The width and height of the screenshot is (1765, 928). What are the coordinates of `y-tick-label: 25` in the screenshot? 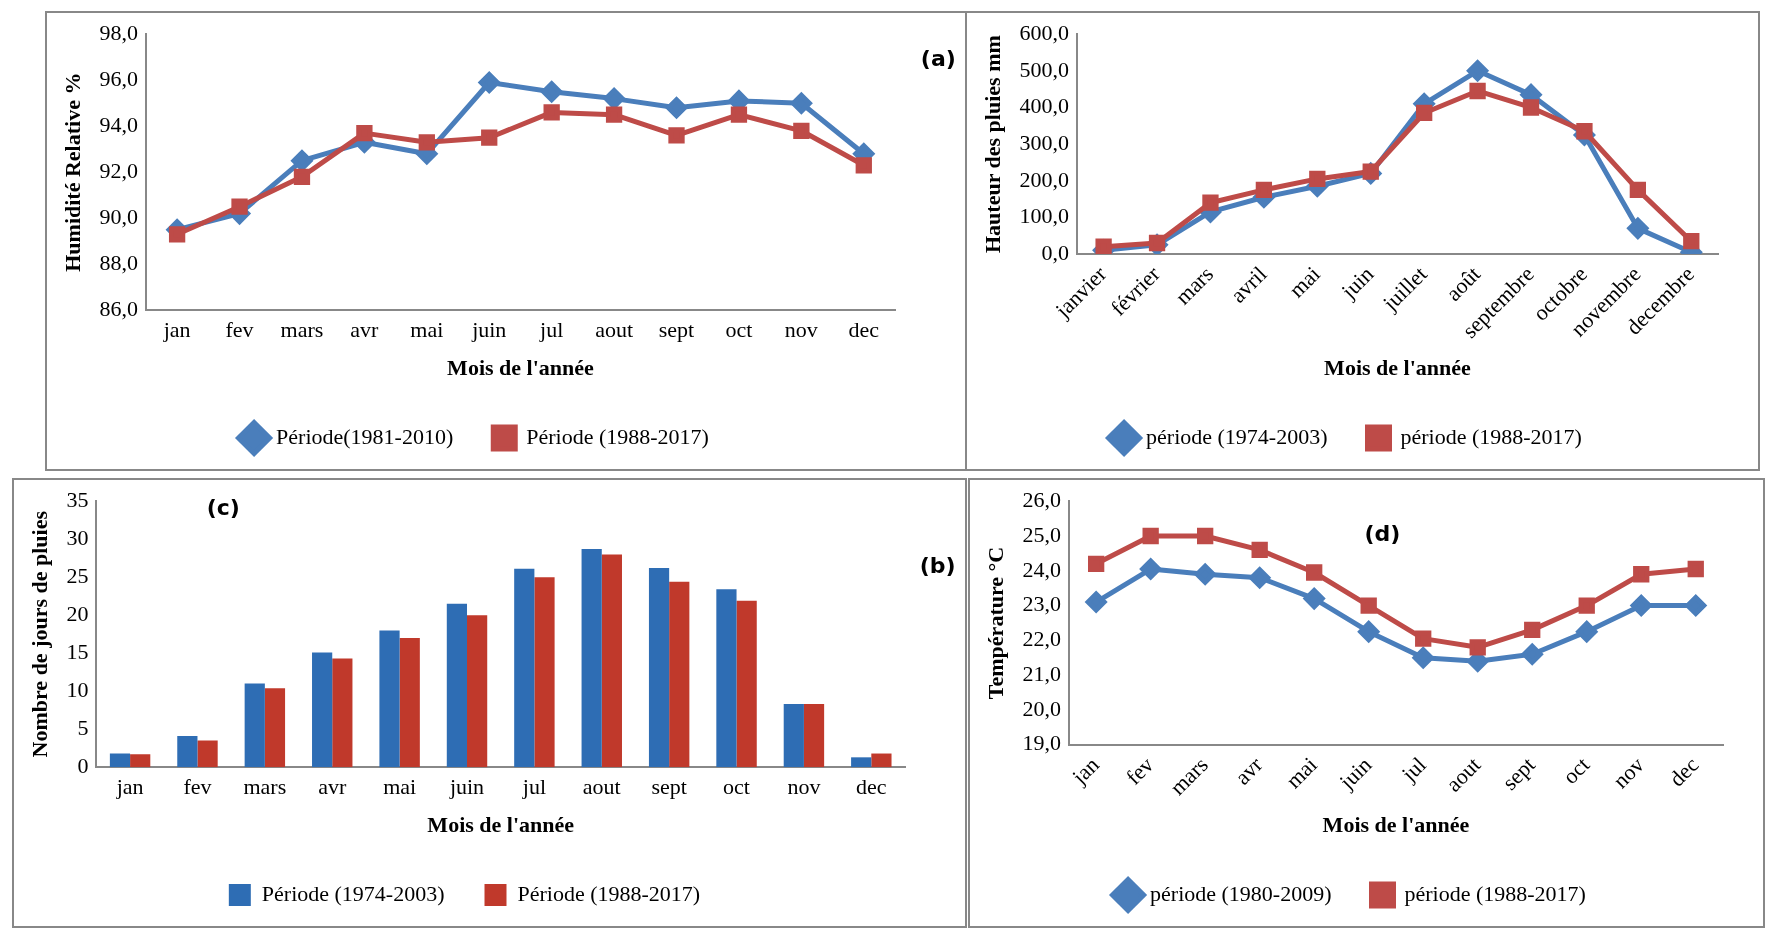 It's located at (77, 575).